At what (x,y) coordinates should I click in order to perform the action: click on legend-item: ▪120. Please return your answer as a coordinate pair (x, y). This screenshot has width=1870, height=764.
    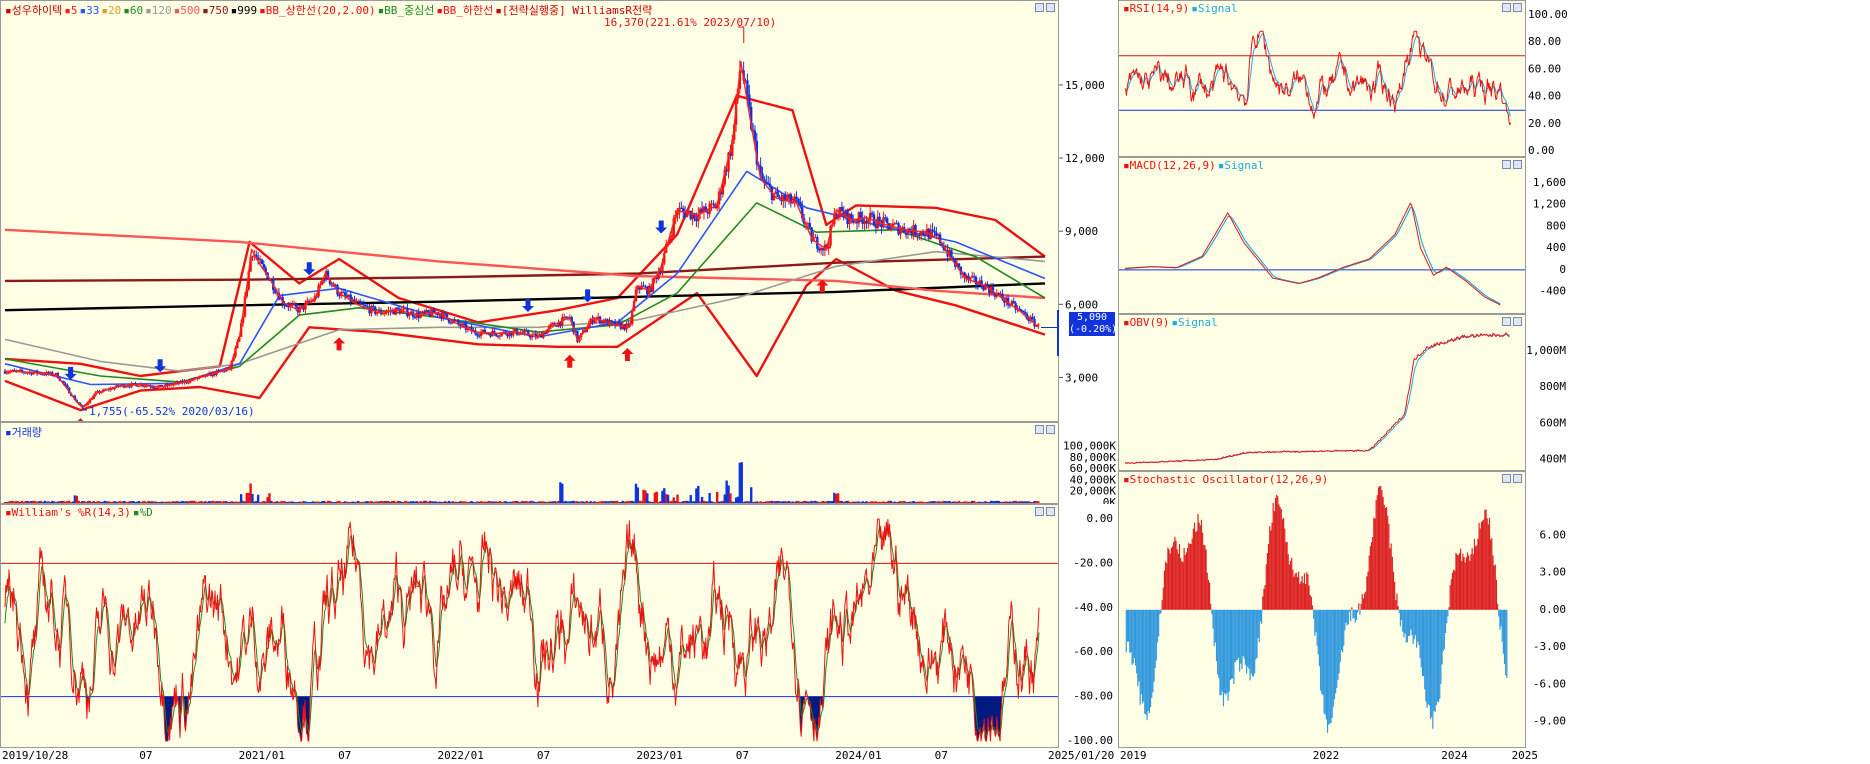
    Looking at the image, I should click on (158, 10).